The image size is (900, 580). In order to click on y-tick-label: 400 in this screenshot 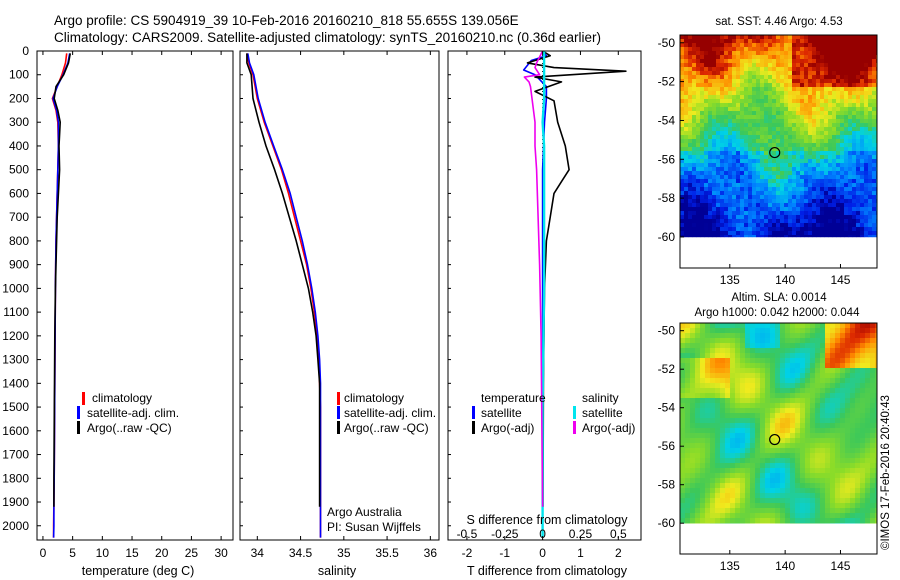, I will do `click(19, 146)`.